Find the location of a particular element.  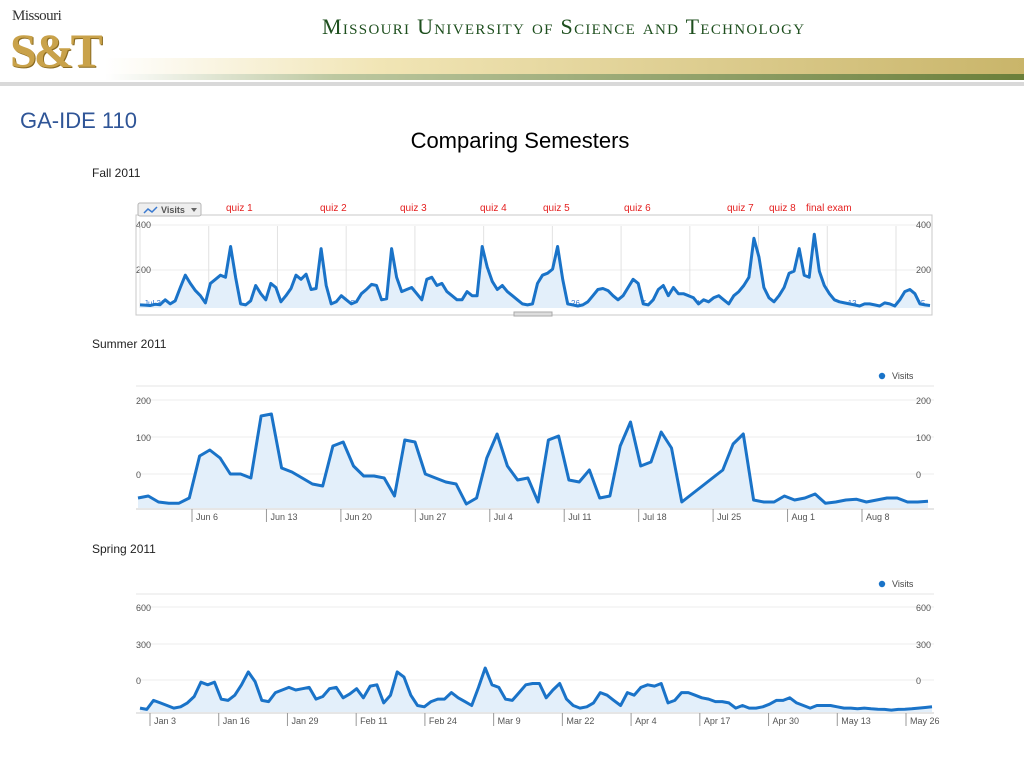

fall-chart-title: Fall 2011 is located at coordinates (116, 173).